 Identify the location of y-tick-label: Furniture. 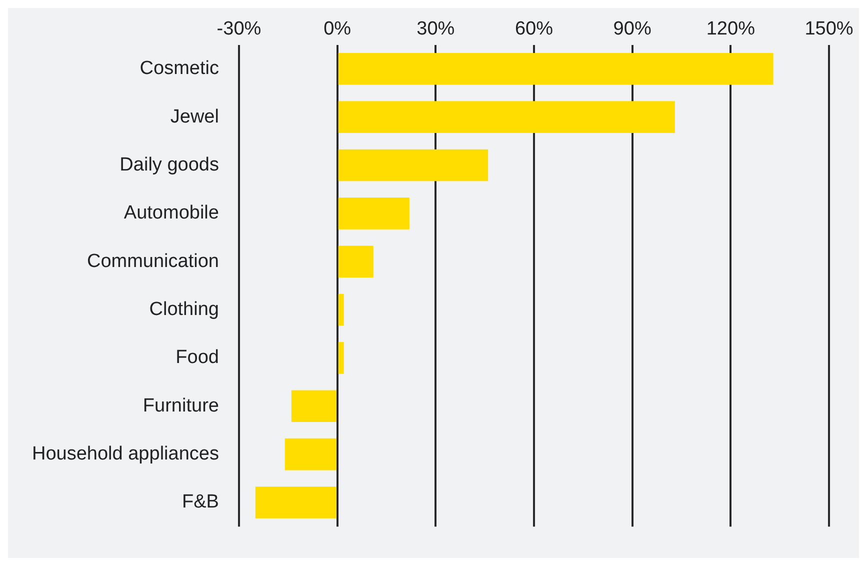
(180, 405).